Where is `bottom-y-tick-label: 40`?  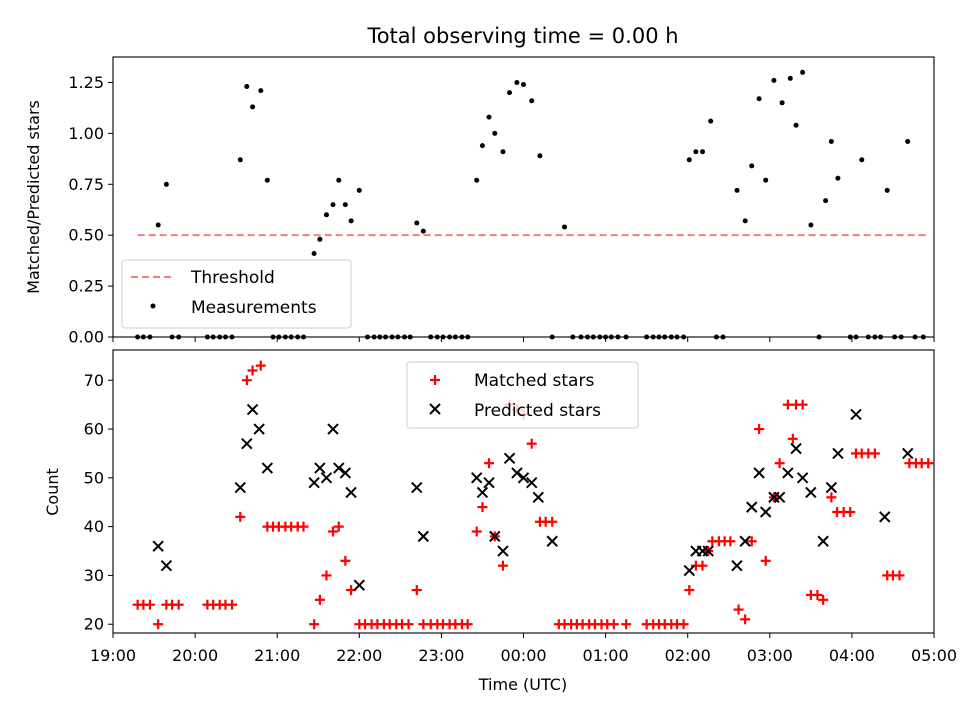 bottom-y-tick-label: 40 is located at coordinates (94, 526).